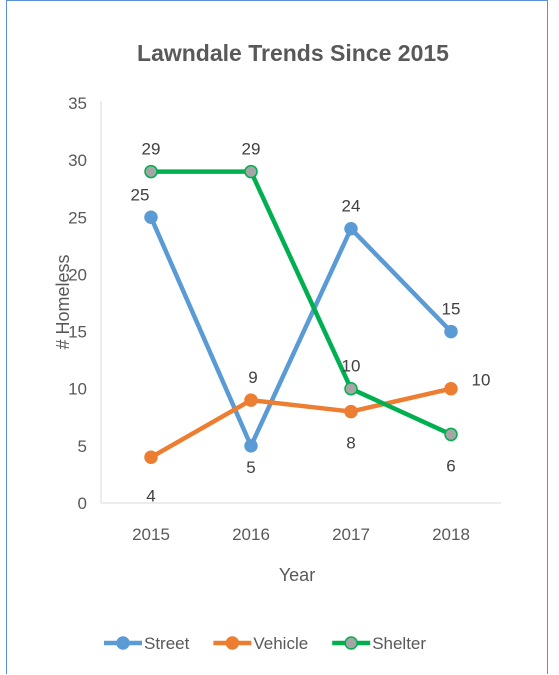  I want to click on legend-item-street: Street, so click(147, 643).